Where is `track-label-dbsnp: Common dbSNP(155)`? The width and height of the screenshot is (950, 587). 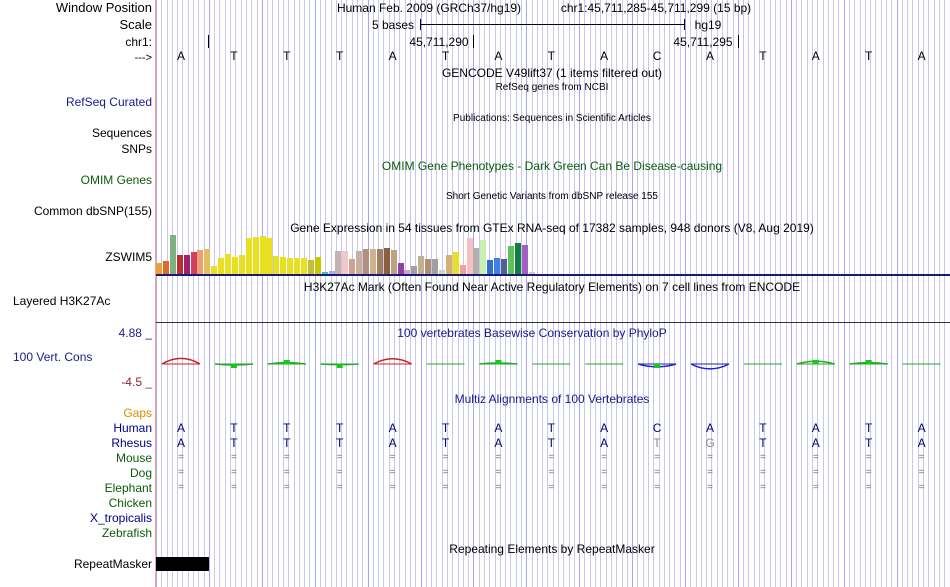 track-label-dbsnp: Common dbSNP(155) is located at coordinates (92, 211).